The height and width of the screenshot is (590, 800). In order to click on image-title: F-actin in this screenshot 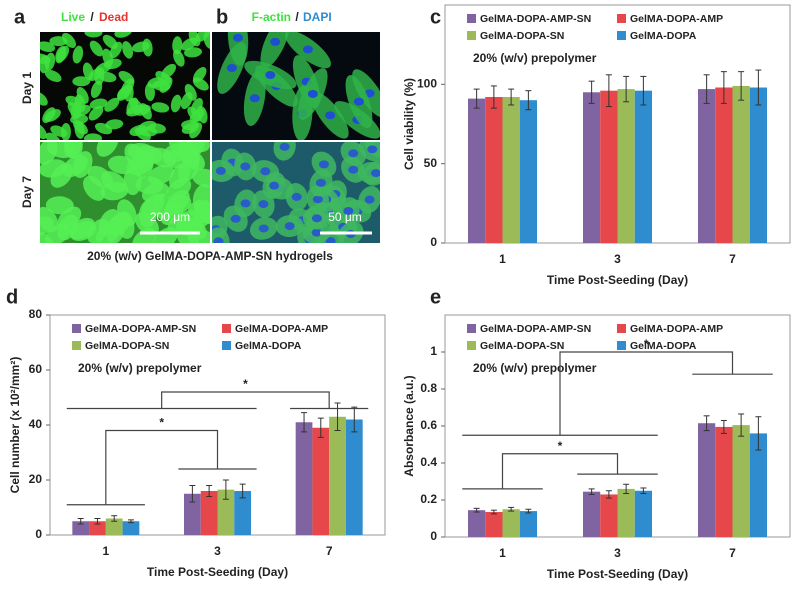, I will do `click(271, 17)`.